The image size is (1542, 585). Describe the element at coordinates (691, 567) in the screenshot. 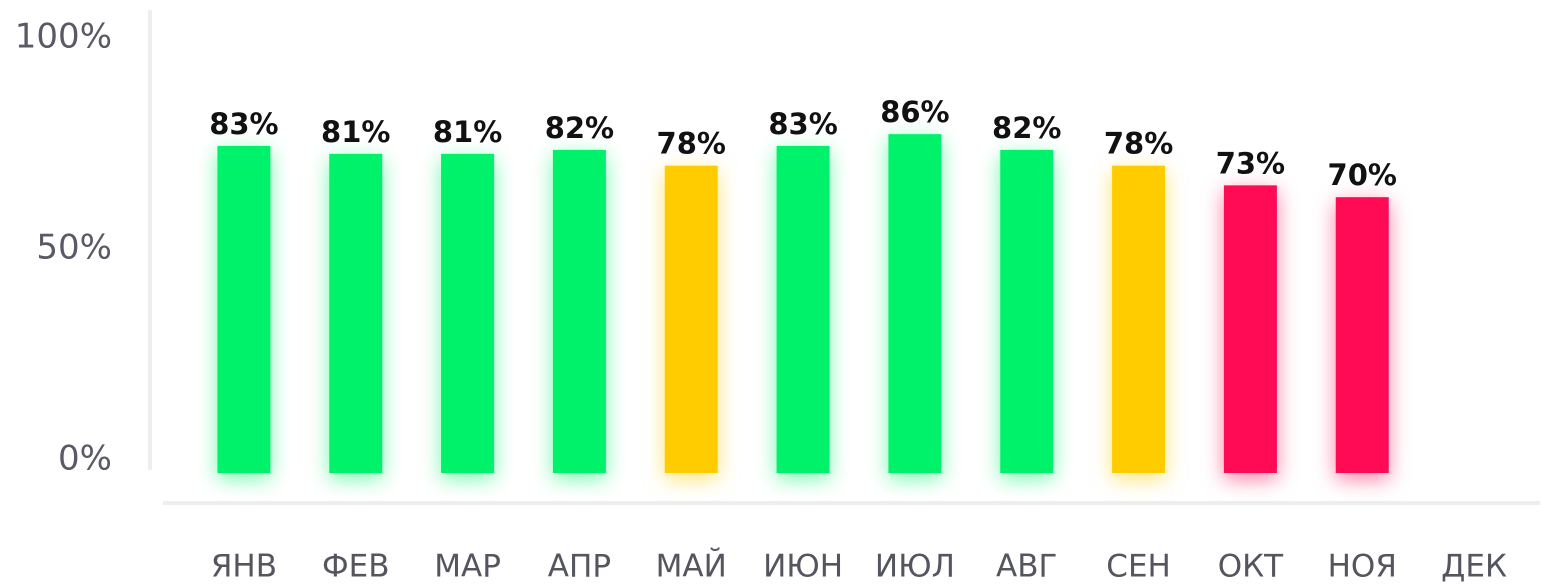

I see `x-tick-label: МАЙ` at that location.